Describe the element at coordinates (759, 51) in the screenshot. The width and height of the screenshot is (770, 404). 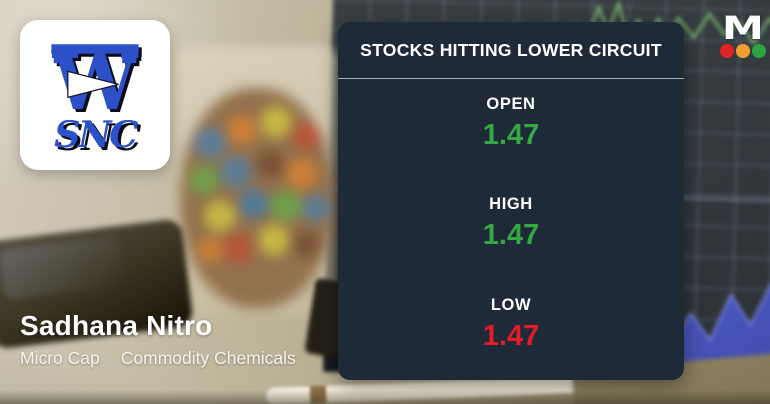
I see `green-dot-icon` at that location.